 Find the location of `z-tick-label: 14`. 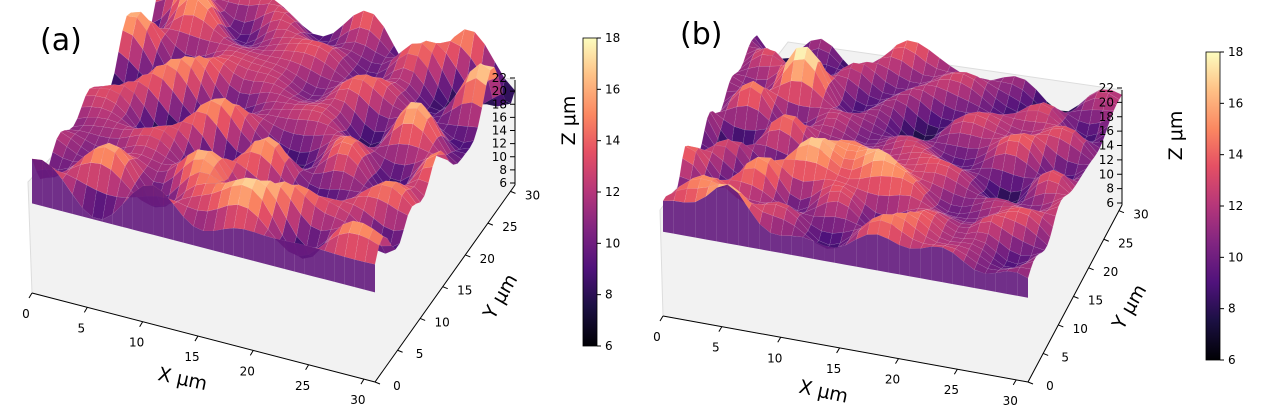

z-tick-label: 14 is located at coordinates (1106, 146).